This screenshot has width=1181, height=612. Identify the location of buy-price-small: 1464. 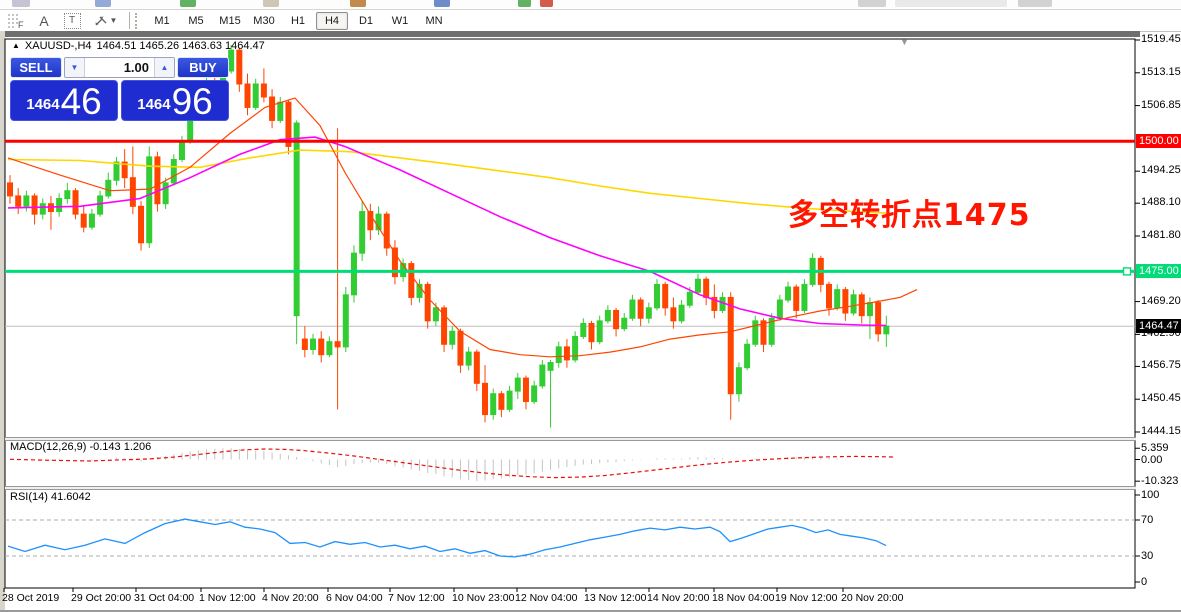
(154, 104).